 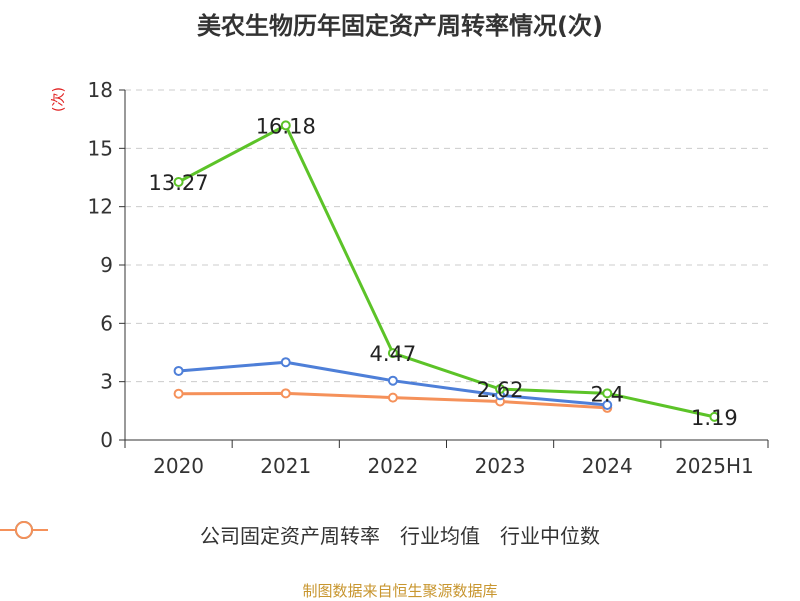 I want to click on legend-line-marker-icon, so click(x=24, y=530).